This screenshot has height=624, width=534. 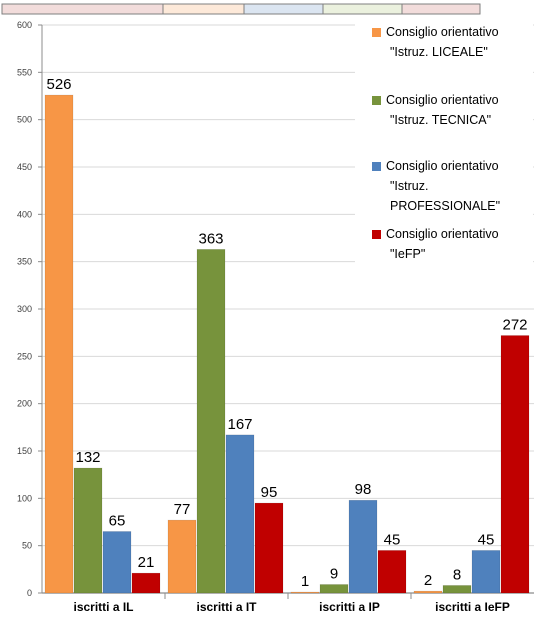 What do you see at coordinates (24, 356) in the screenshot?
I see `y-tick-label: 250` at bounding box center [24, 356].